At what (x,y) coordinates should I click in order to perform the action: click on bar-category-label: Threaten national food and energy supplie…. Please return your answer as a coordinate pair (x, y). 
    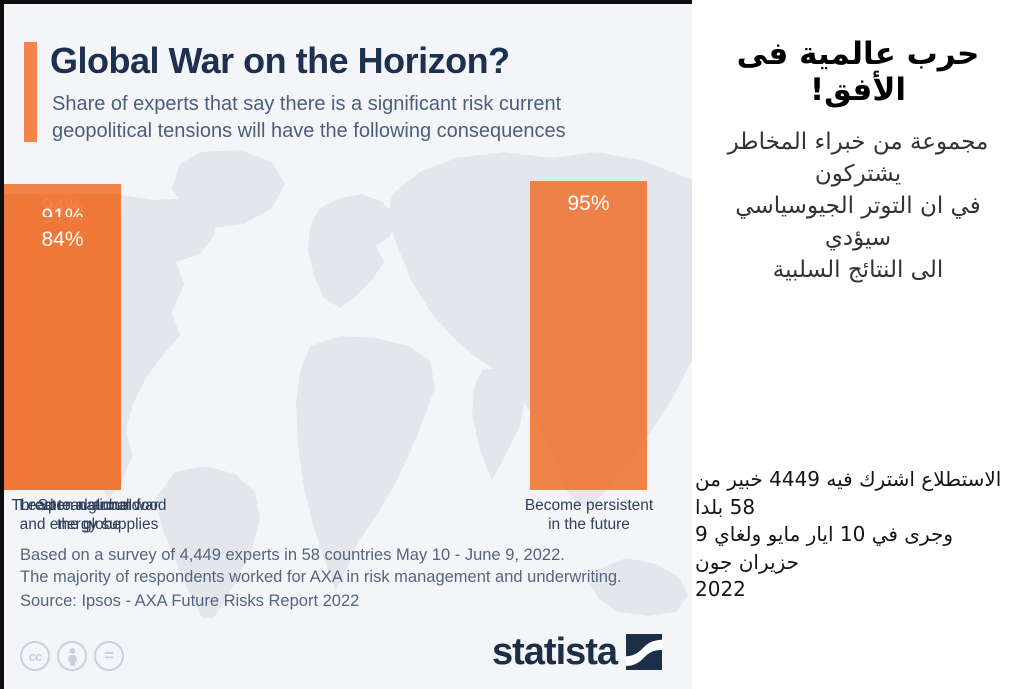
    Looking at the image, I should click on (89, 515).